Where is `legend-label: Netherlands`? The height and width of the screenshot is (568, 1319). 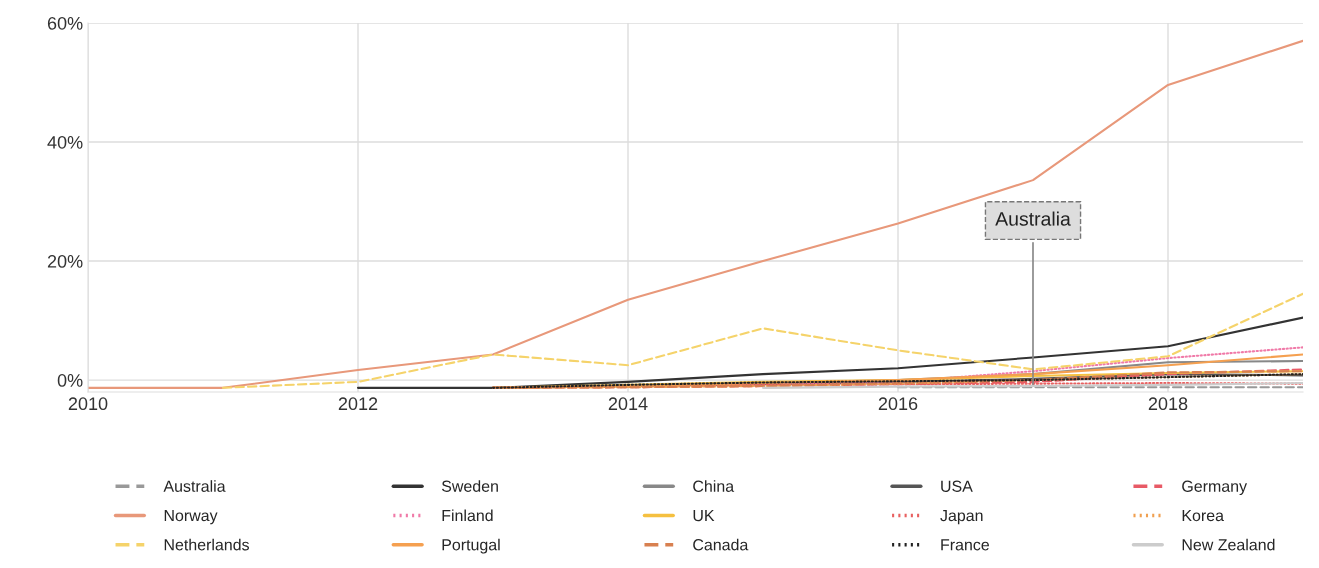 legend-label: Netherlands is located at coordinates (206, 544).